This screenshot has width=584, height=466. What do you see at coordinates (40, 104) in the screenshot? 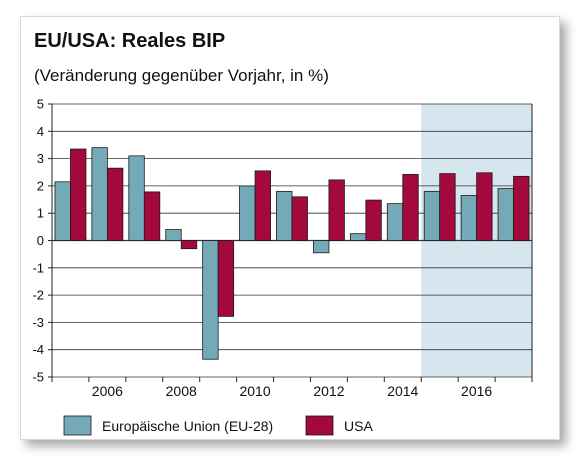
I see `y-tick-label: 5` at bounding box center [40, 104].